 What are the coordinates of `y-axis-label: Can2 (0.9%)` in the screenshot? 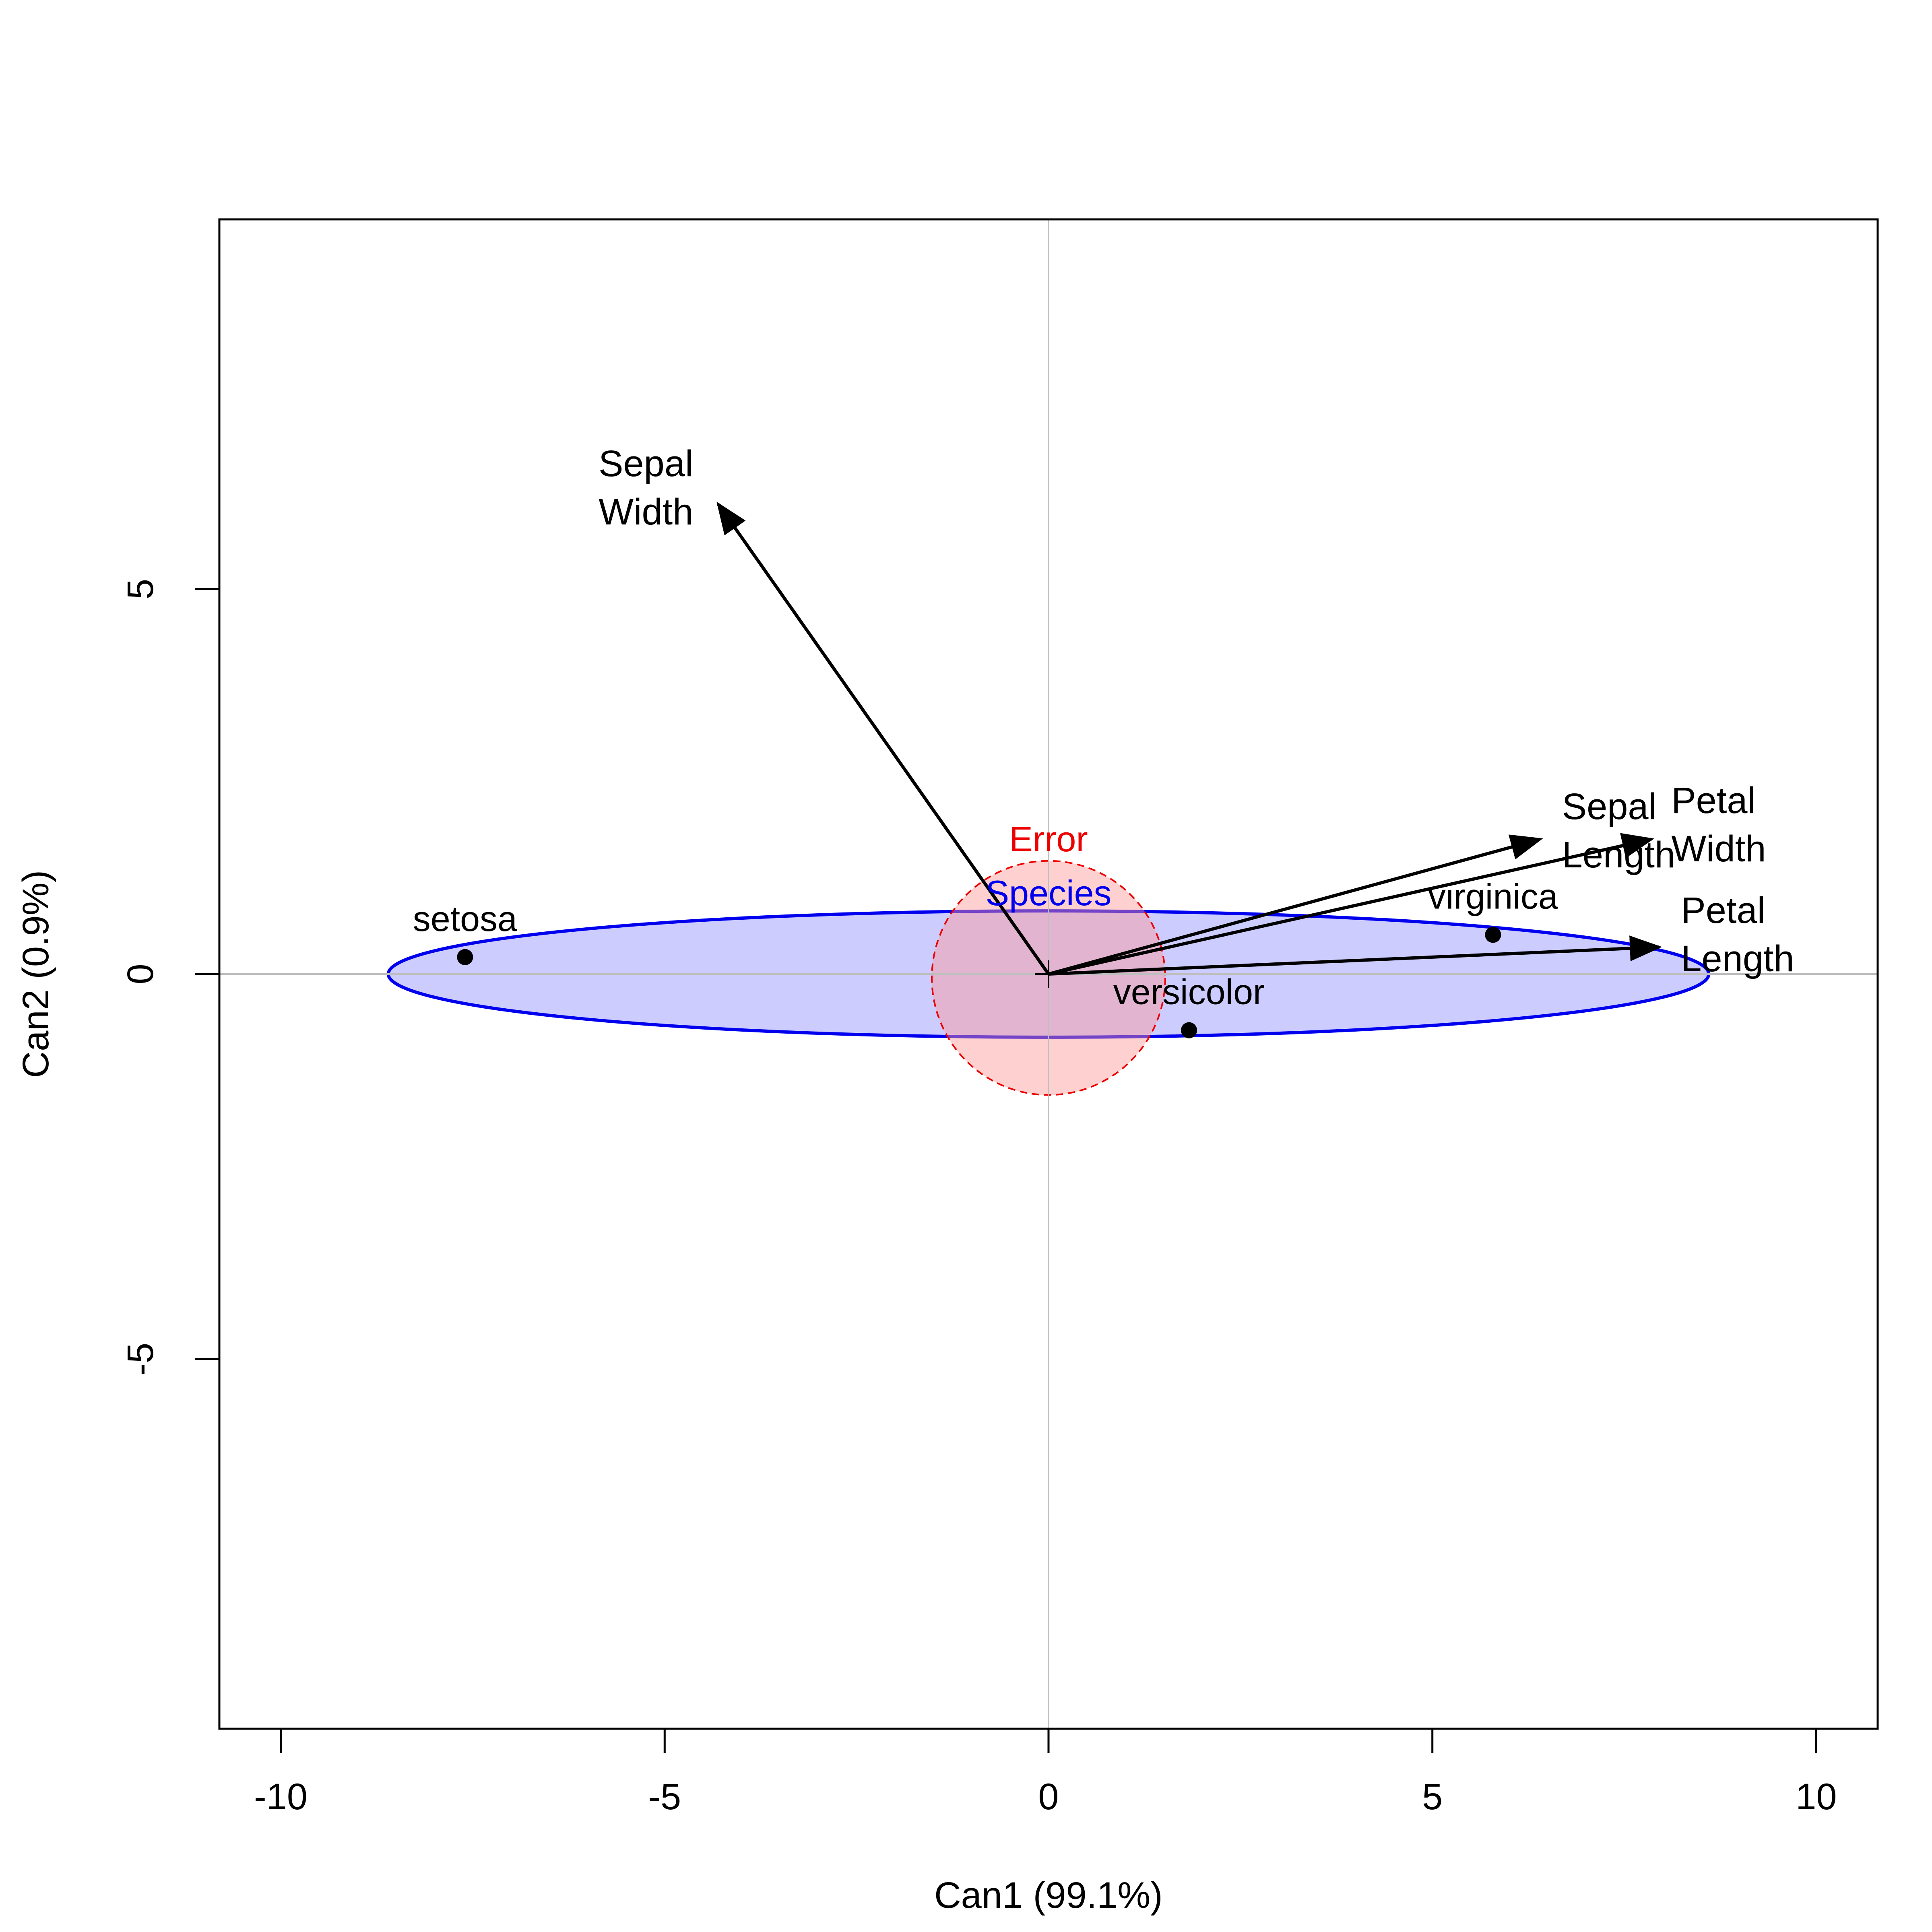 It's located at (35, 974).